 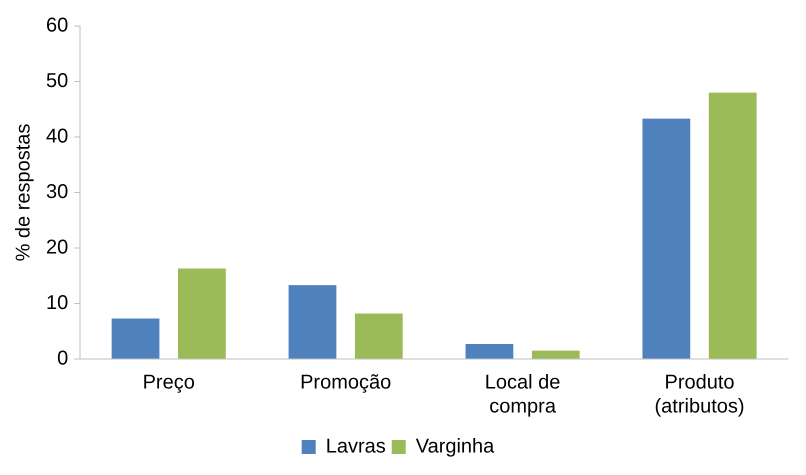 I want to click on y-tick-label: 10, so click(x=57, y=303).